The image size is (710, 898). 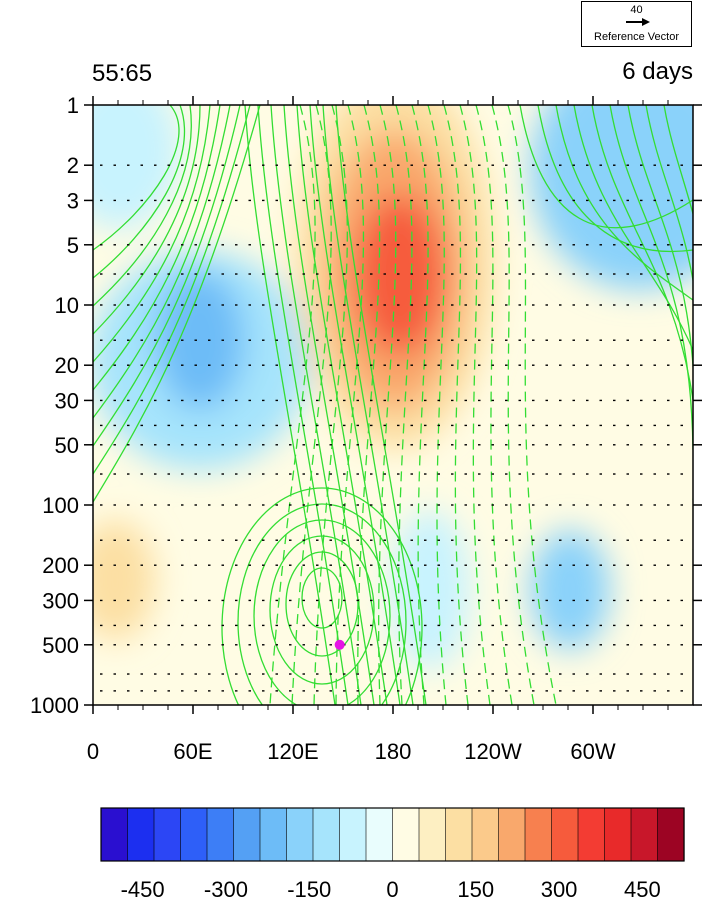 What do you see at coordinates (60, 505) in the screenshot?
I see `y-tick-label: 100` at bounding box center [60, 505].